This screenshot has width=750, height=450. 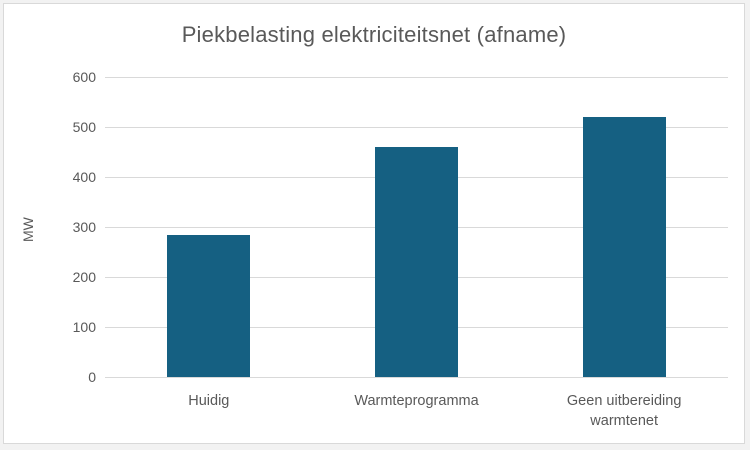 I want to click on bar-geen-uitbereiding-warmtenet, so click(x=624, y=247).